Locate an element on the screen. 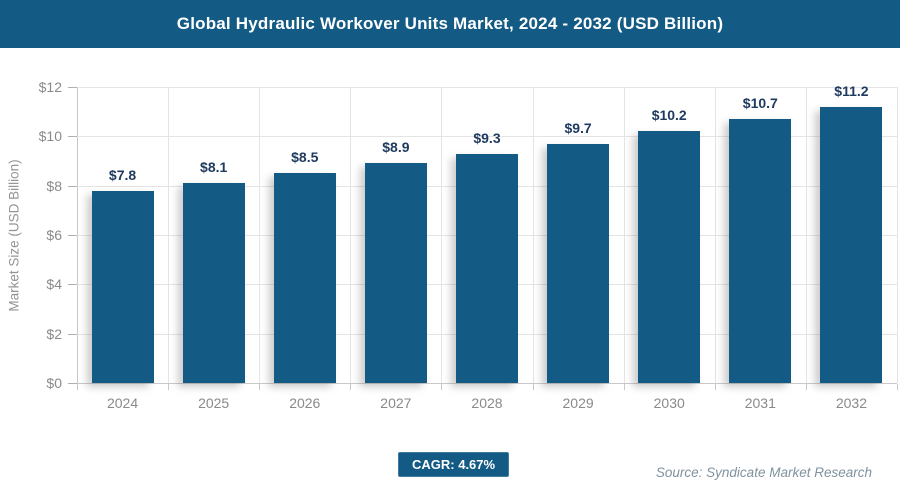 The image size is (900, 500). x-axis-category-label: 2032 is located at coordinates (851, 403).